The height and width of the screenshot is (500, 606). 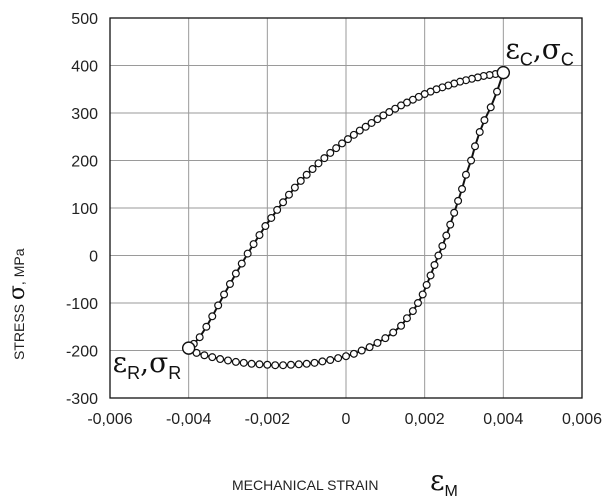 I want to click on point-r-label: εR,σR, so click(x=147, y=364).